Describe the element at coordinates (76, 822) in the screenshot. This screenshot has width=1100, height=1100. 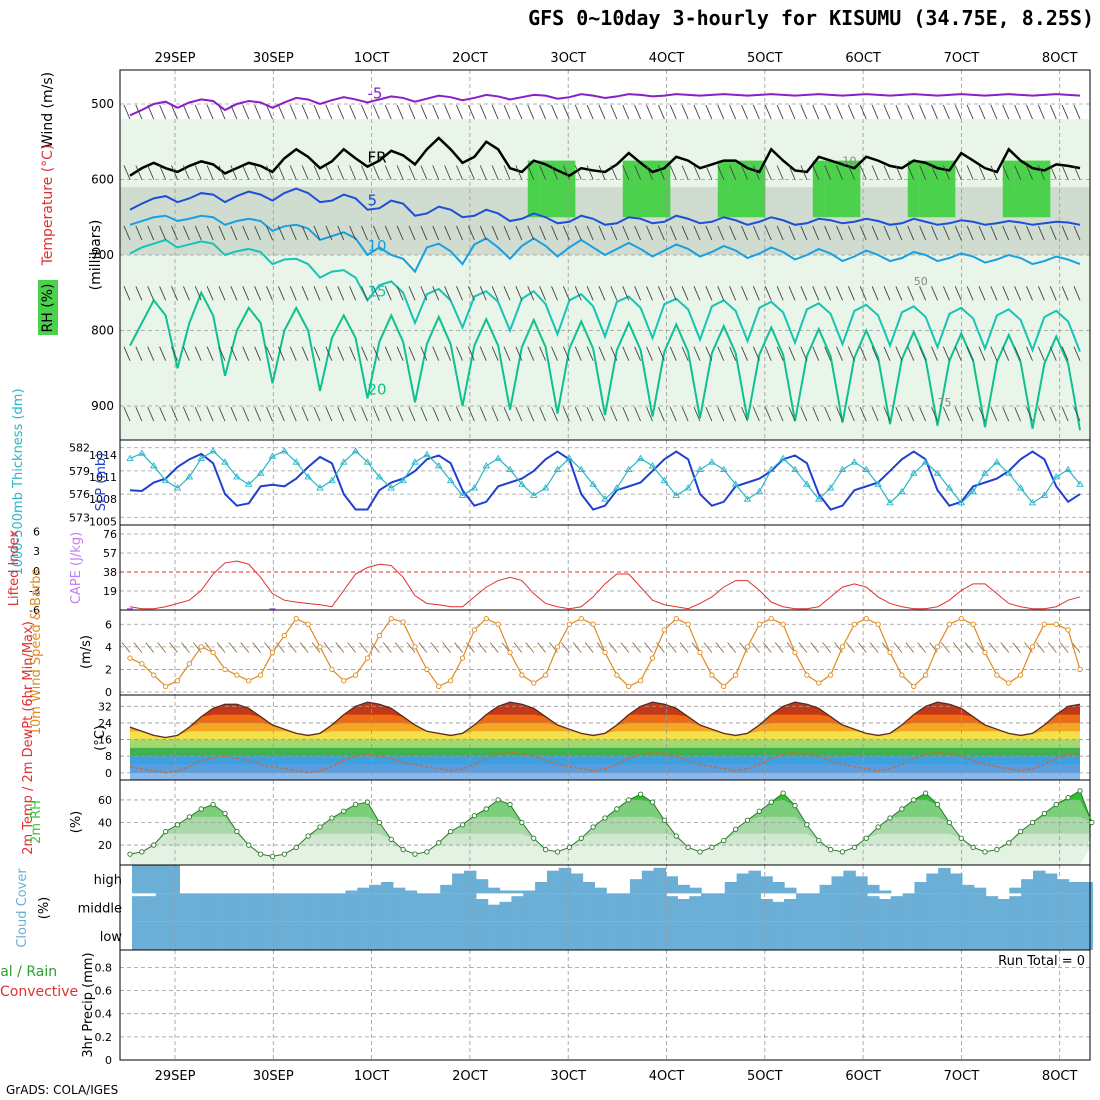
I see `axis-label: (%)` at that location.